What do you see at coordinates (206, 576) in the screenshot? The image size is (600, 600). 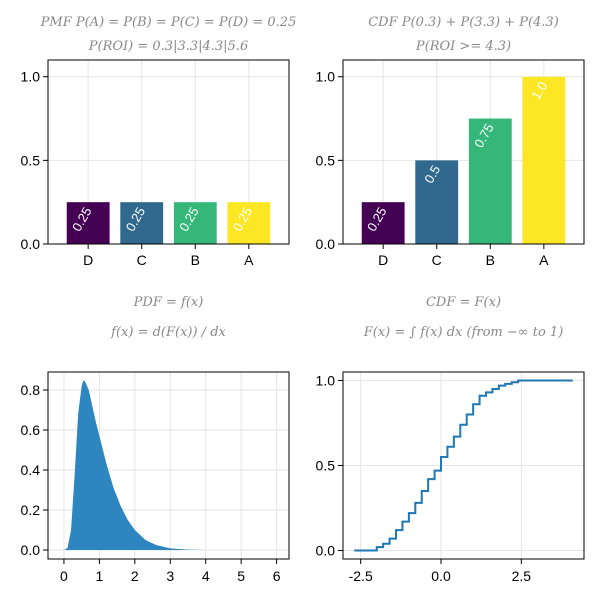 I see `x-tick-label: 4` at bounding box center [206, 576].